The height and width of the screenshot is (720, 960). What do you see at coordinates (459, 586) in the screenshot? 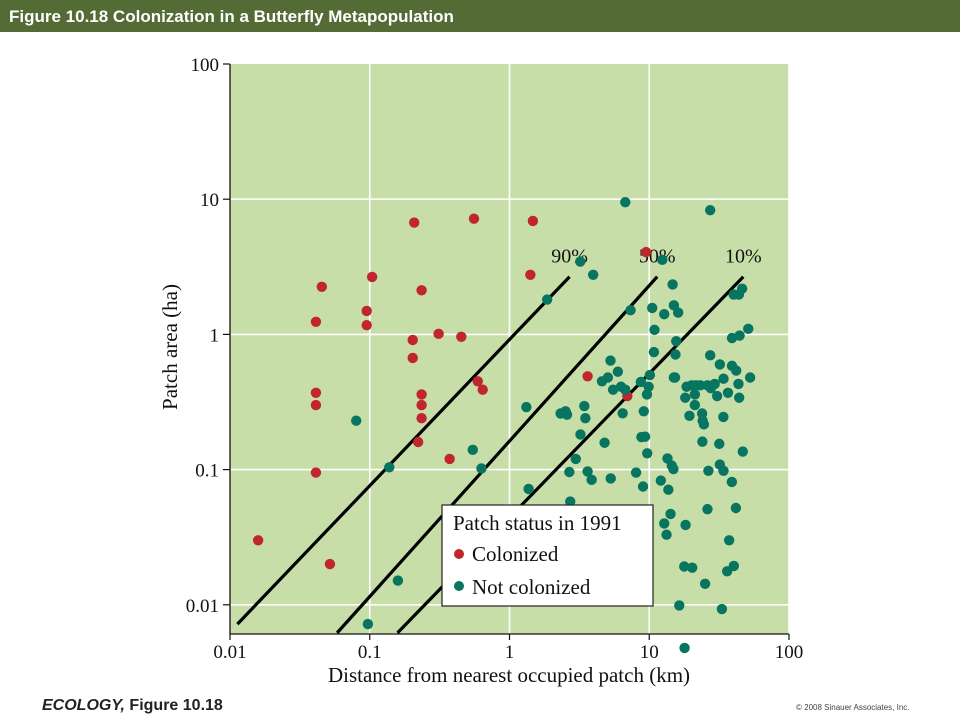
I see `legend-not-colonized-marker` at bounding box center [459, 586].